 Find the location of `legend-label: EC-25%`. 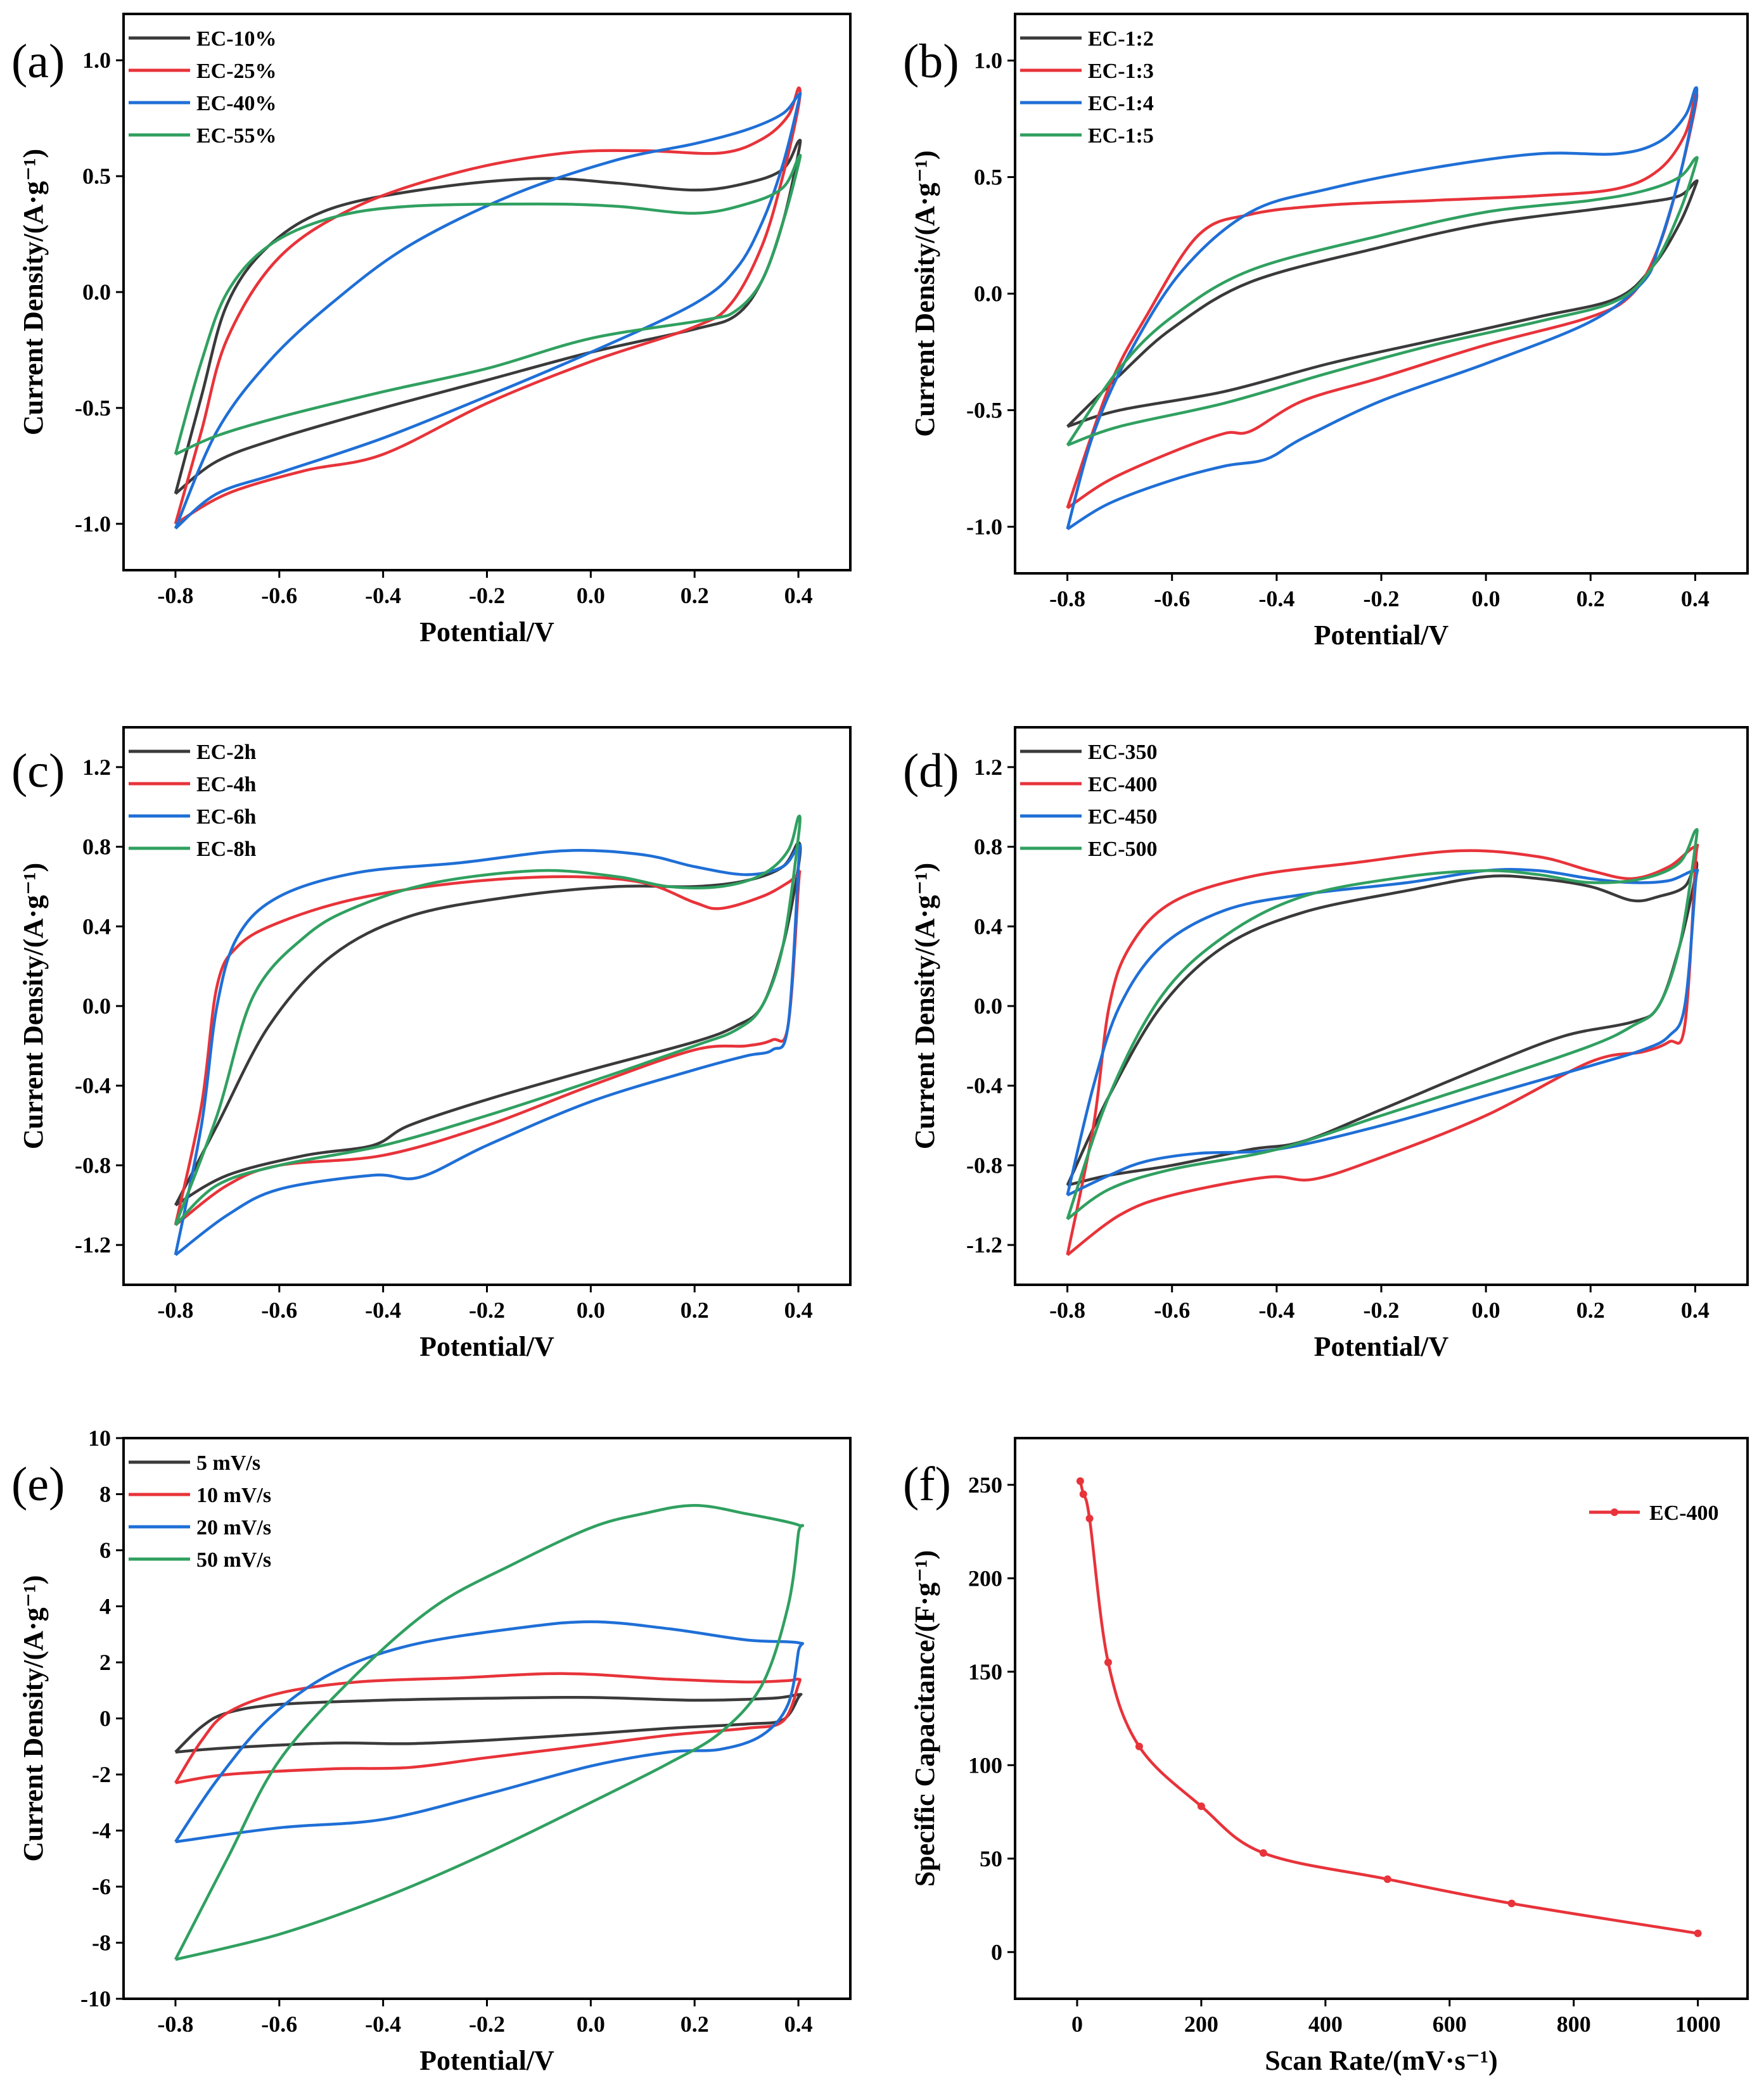

legend-label: EC-25% is located at coordinates (236, 71).